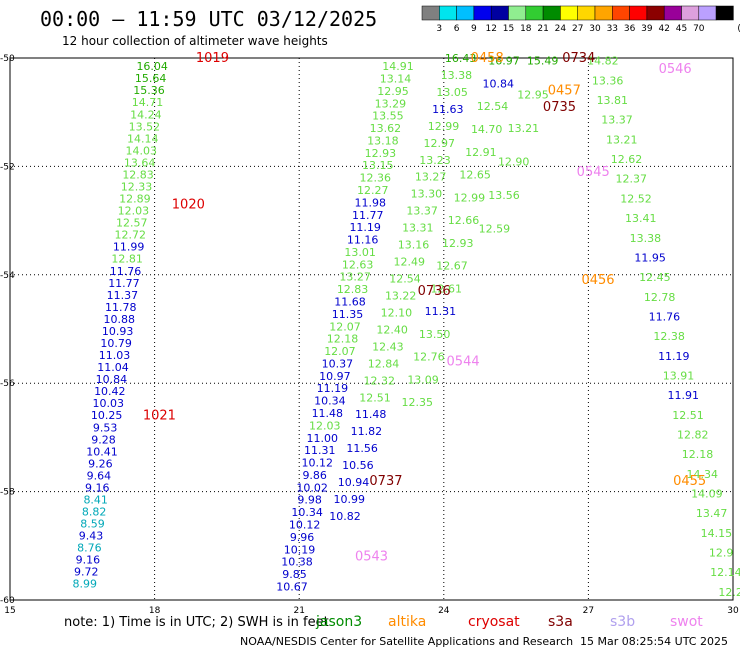 This screenshot has width=740, height=650. Describe the element at coordinates (388, 116) in the screenshot. I see `wave-height-value: 13.55` at that location.